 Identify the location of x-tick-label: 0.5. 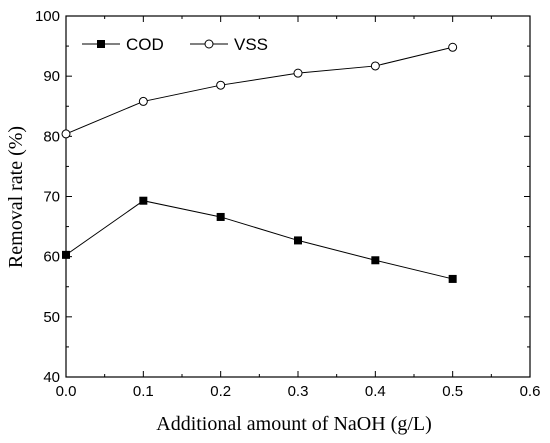
(452, 391).